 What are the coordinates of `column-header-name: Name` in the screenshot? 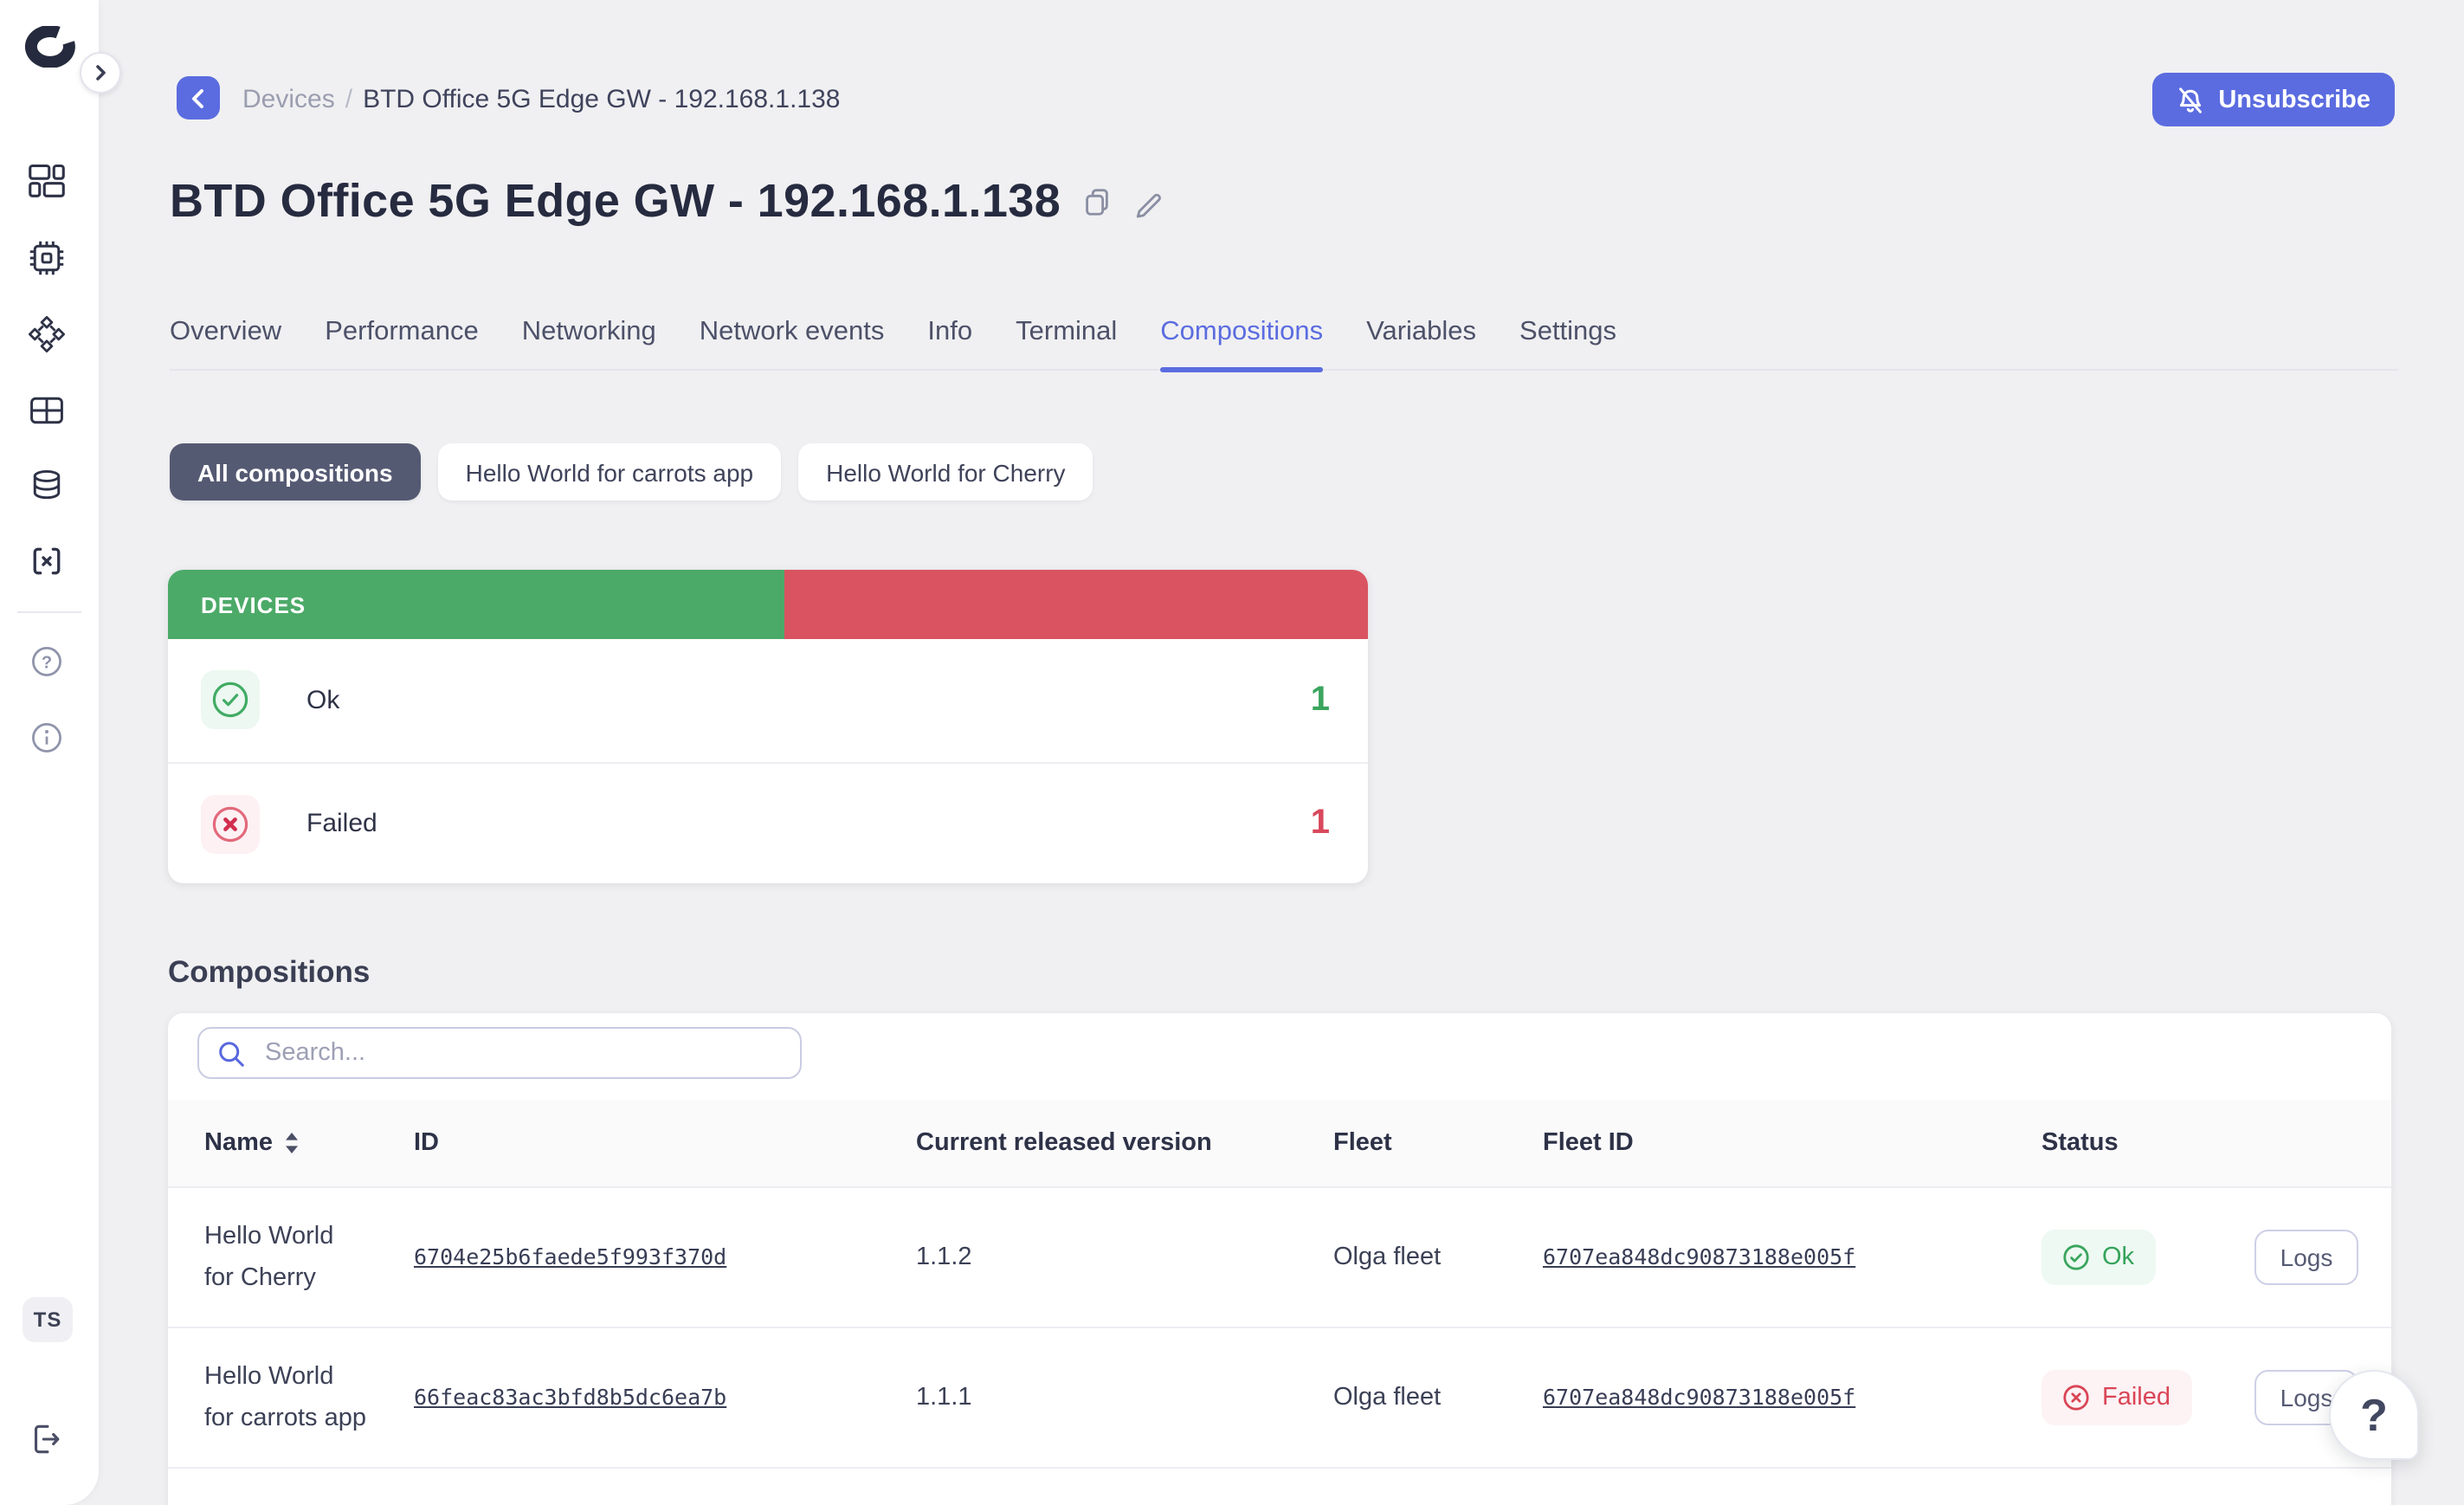 It's located at (309, 1143).